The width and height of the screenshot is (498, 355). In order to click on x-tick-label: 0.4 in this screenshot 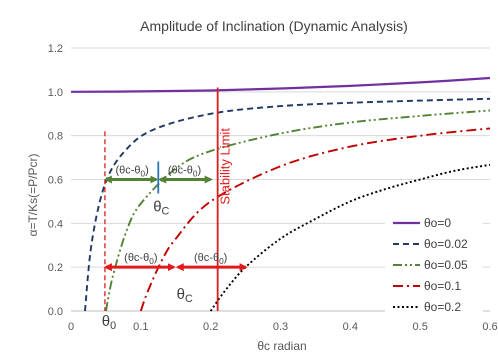, I will do `click(350, 327)`.